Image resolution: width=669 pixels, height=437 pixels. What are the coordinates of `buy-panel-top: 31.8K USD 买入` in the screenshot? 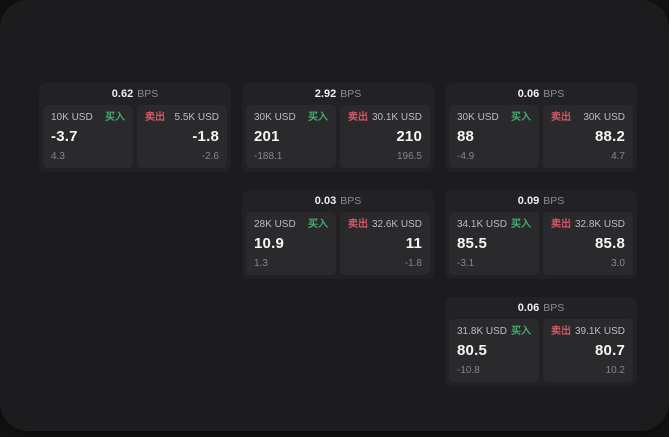 It's located at (494, 331).